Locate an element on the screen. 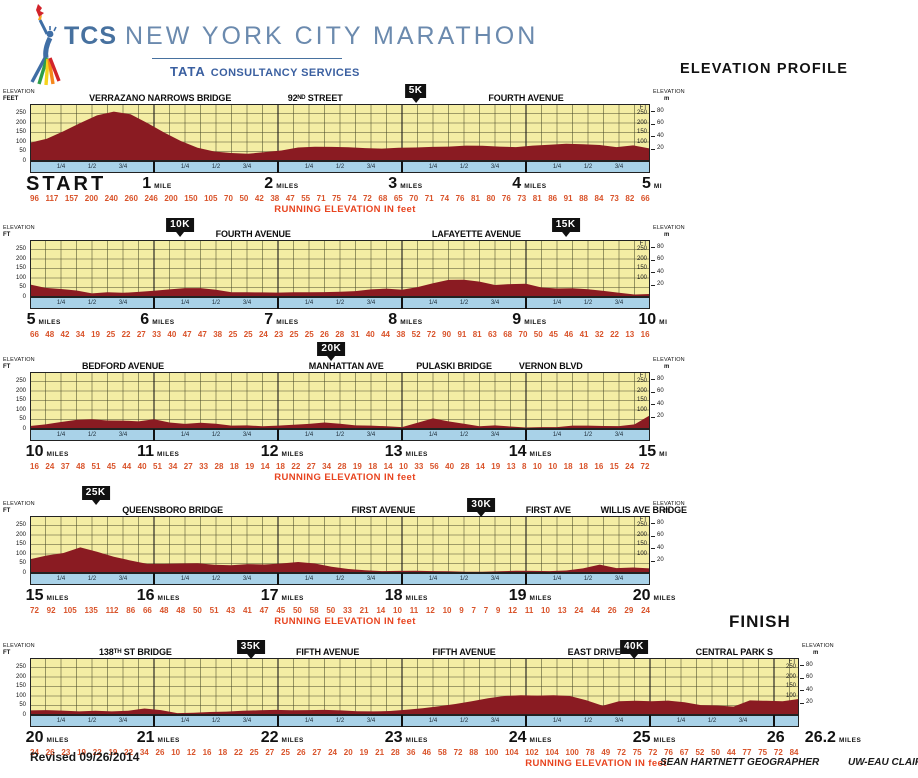 The height and width of the screenshot is (778, 918). elevation-area is located at coordinates (340, 288).